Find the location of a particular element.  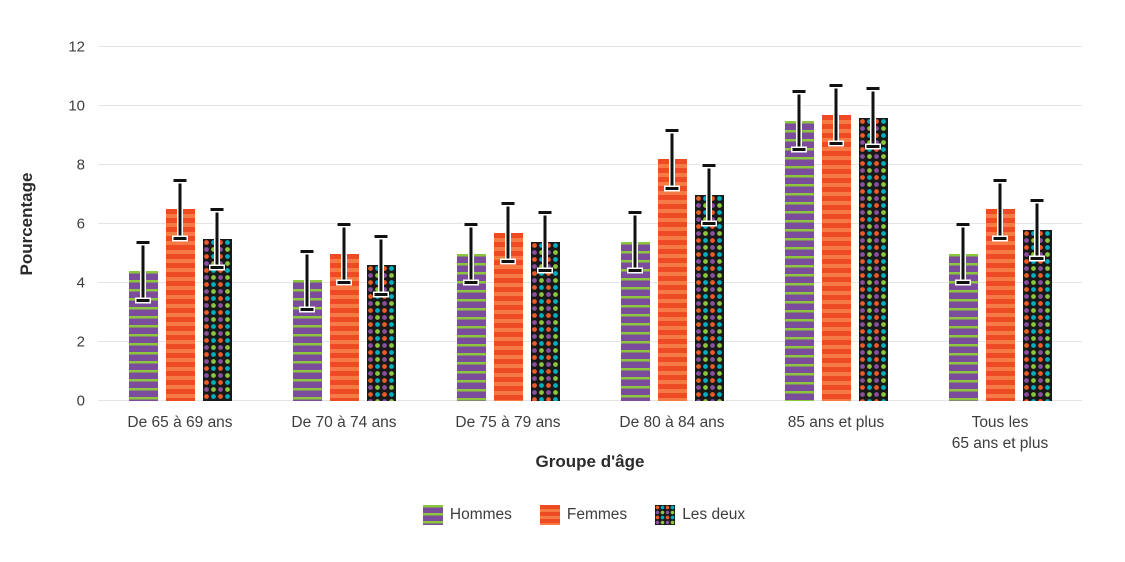

x-category-label-3: De 75 à 79 ans is located at coordinates (508, 422).